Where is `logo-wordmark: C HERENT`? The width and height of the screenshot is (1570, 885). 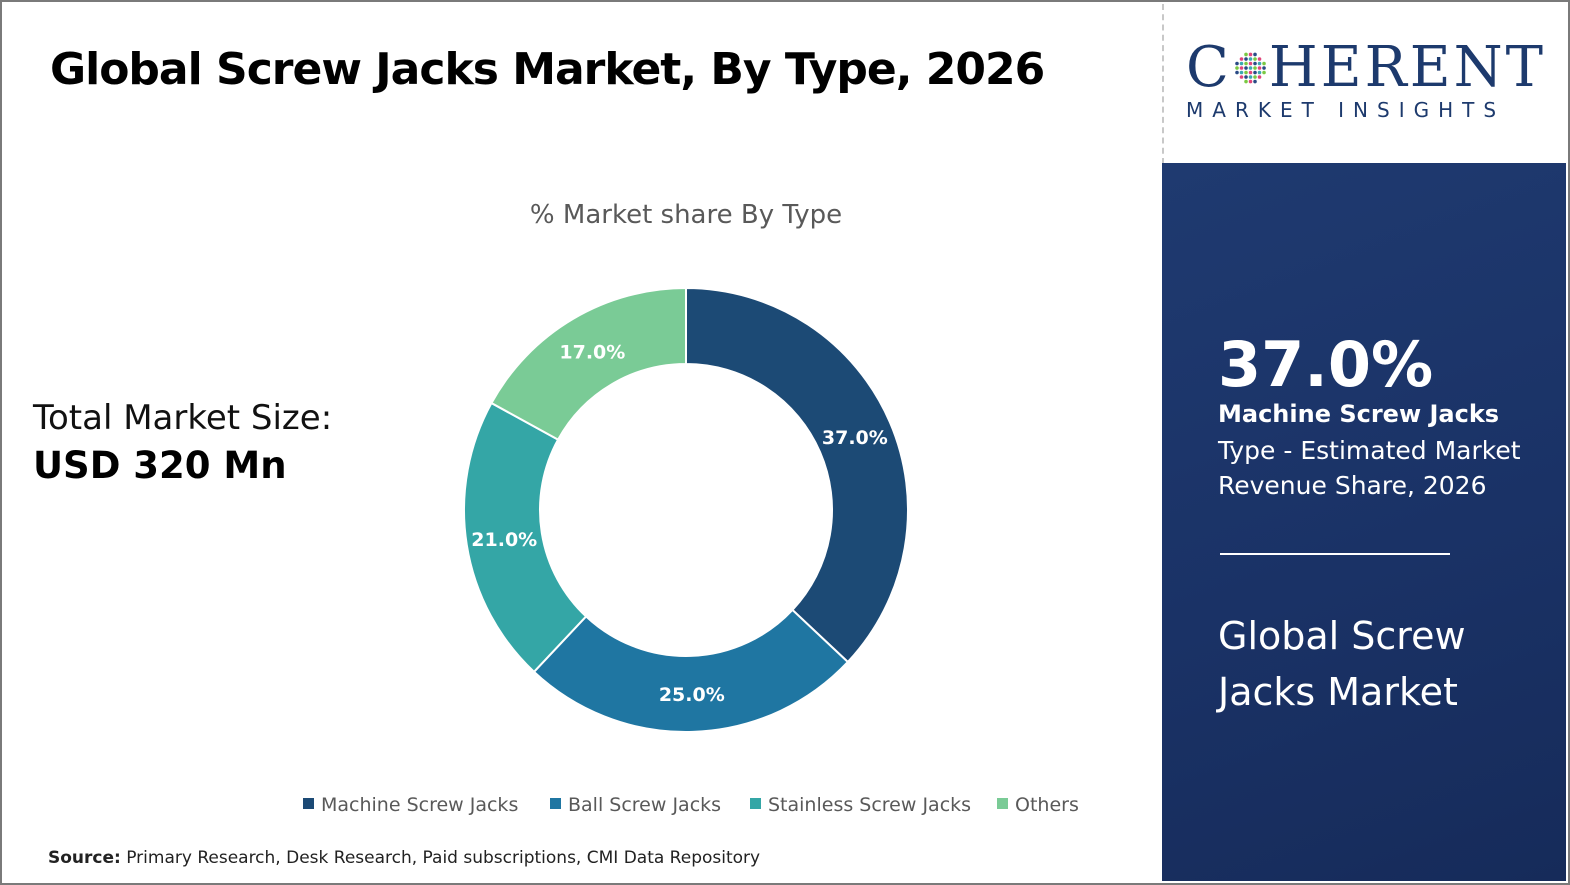
logo-wordmark: C HERENT is located at coordinates (1366, 68).